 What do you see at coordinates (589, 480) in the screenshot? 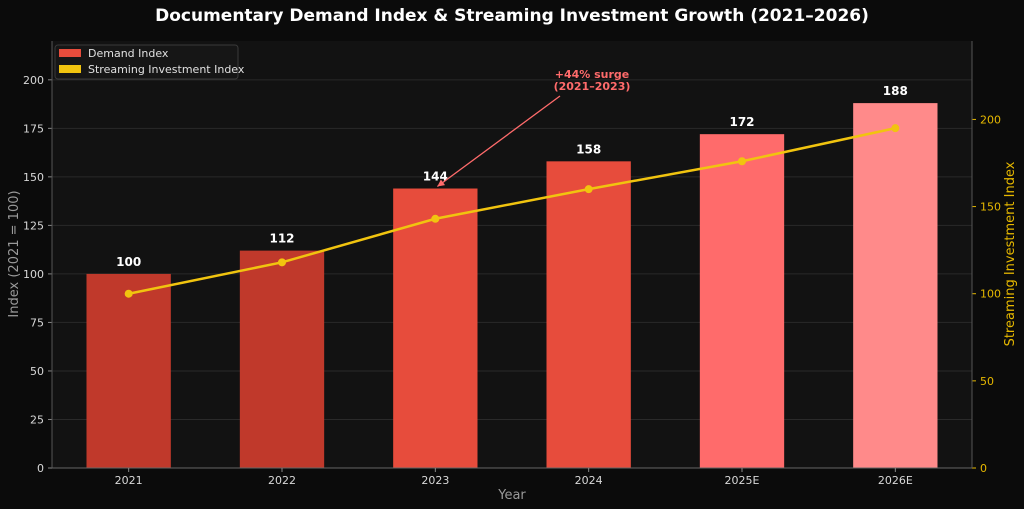
I see `x-tick-label: 2024` at bounding box center [589, 480].